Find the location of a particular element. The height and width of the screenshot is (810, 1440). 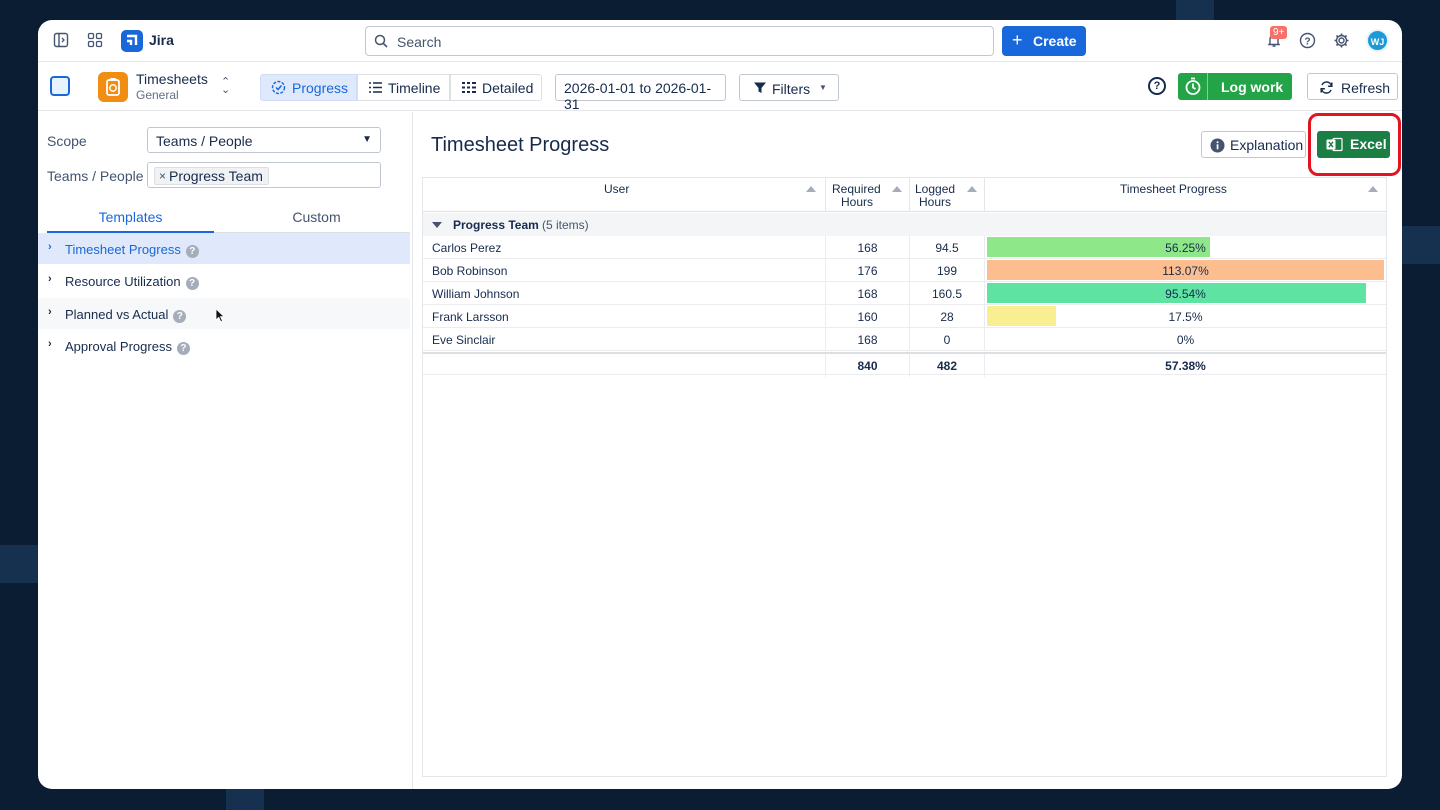

chevron-down-icon: ▼ is located at coordinates (367, 139).